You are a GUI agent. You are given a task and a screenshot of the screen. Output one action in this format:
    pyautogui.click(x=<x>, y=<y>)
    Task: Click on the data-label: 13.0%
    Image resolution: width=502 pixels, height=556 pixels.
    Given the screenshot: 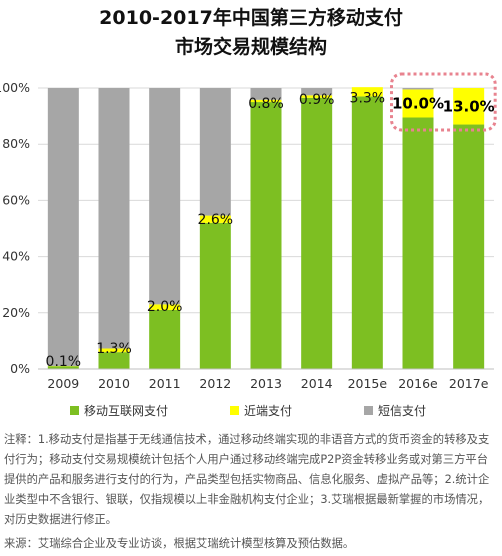 What is the action you would take?
    pyautogui.click(x=469, y=106)
    